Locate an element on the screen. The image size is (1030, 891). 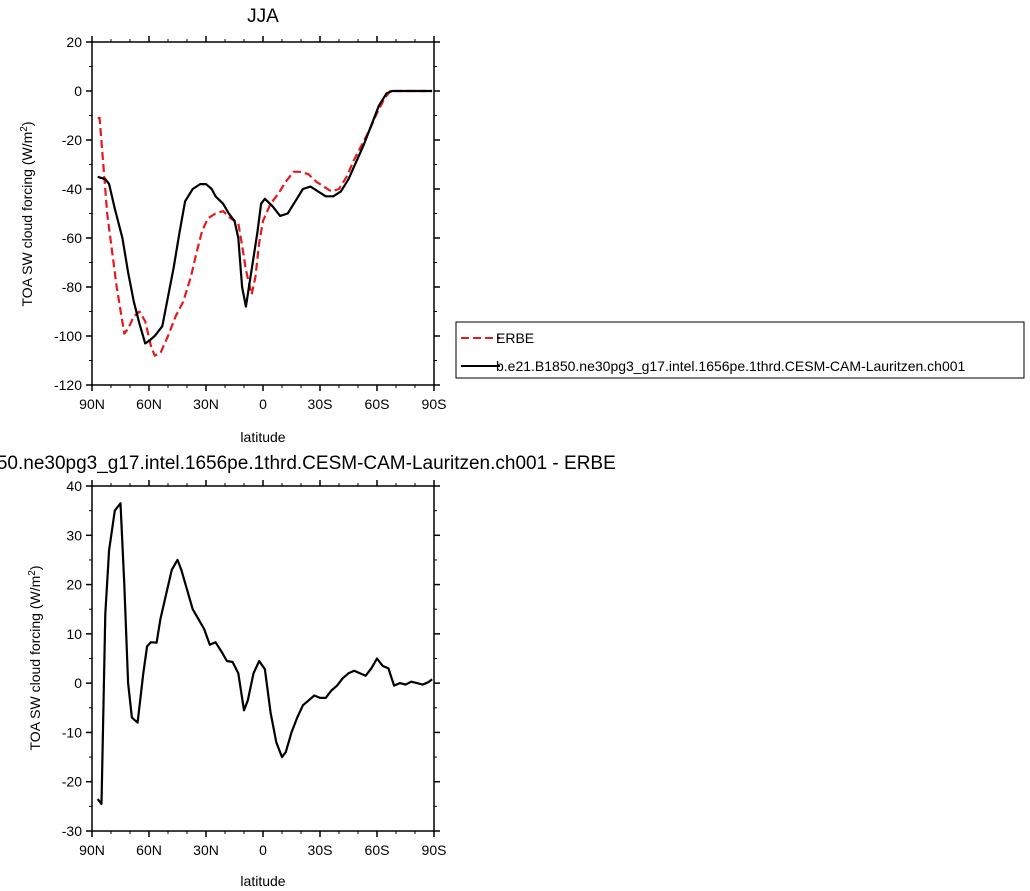
y-tick-label: 40 is located at coordinates (74, 486).